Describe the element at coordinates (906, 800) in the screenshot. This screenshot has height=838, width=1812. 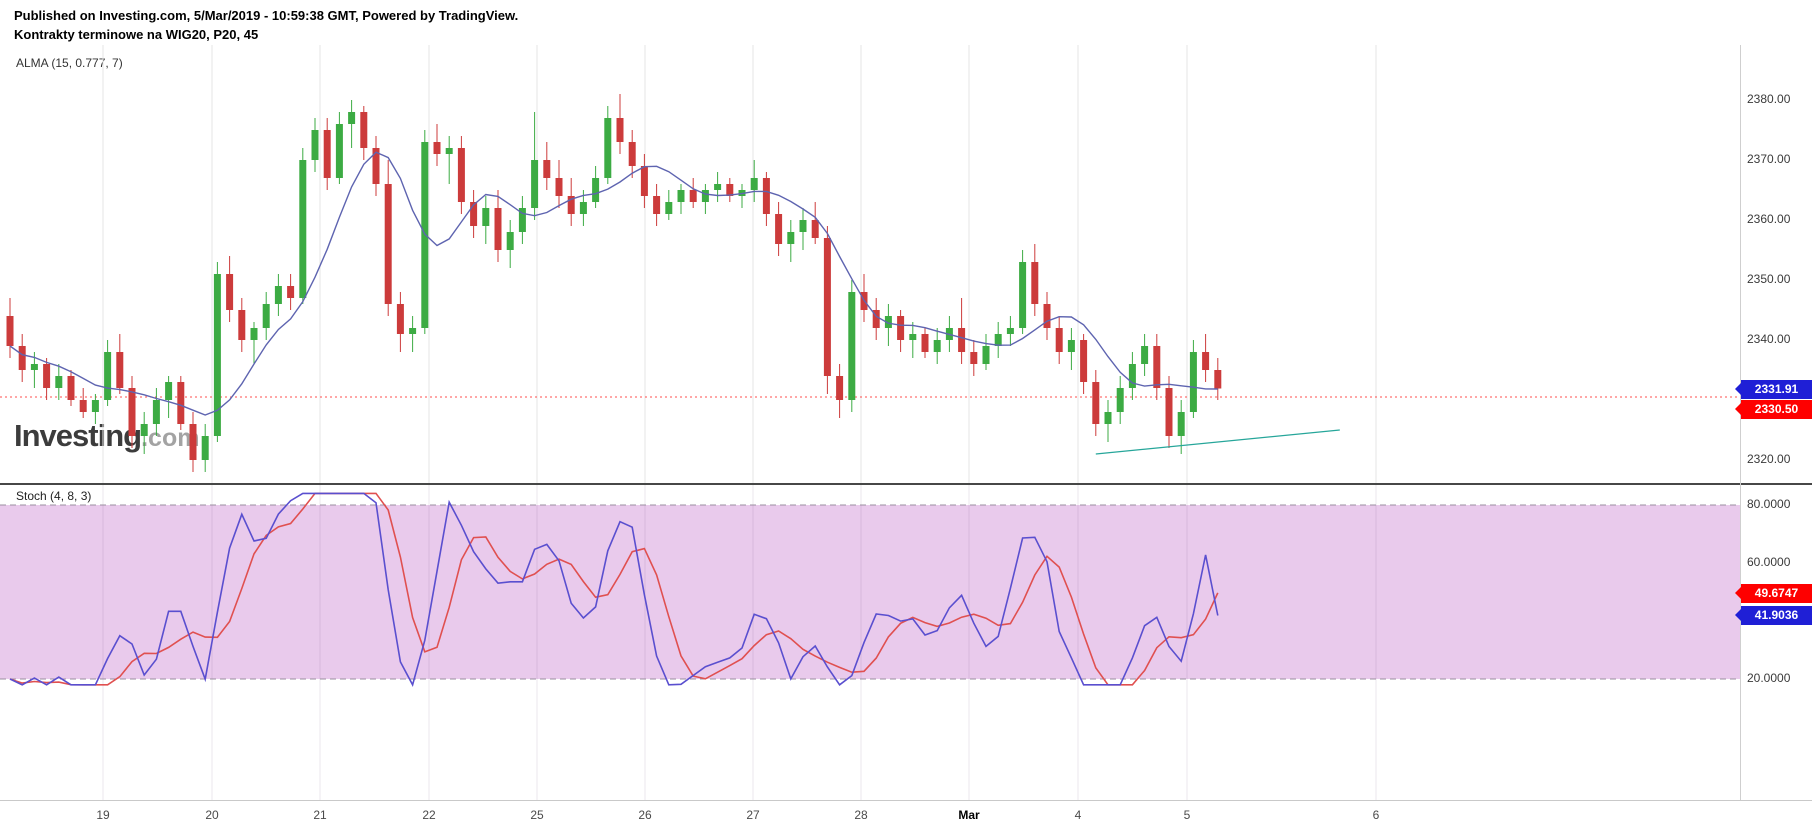
I see `time-axis-separator` at that location.